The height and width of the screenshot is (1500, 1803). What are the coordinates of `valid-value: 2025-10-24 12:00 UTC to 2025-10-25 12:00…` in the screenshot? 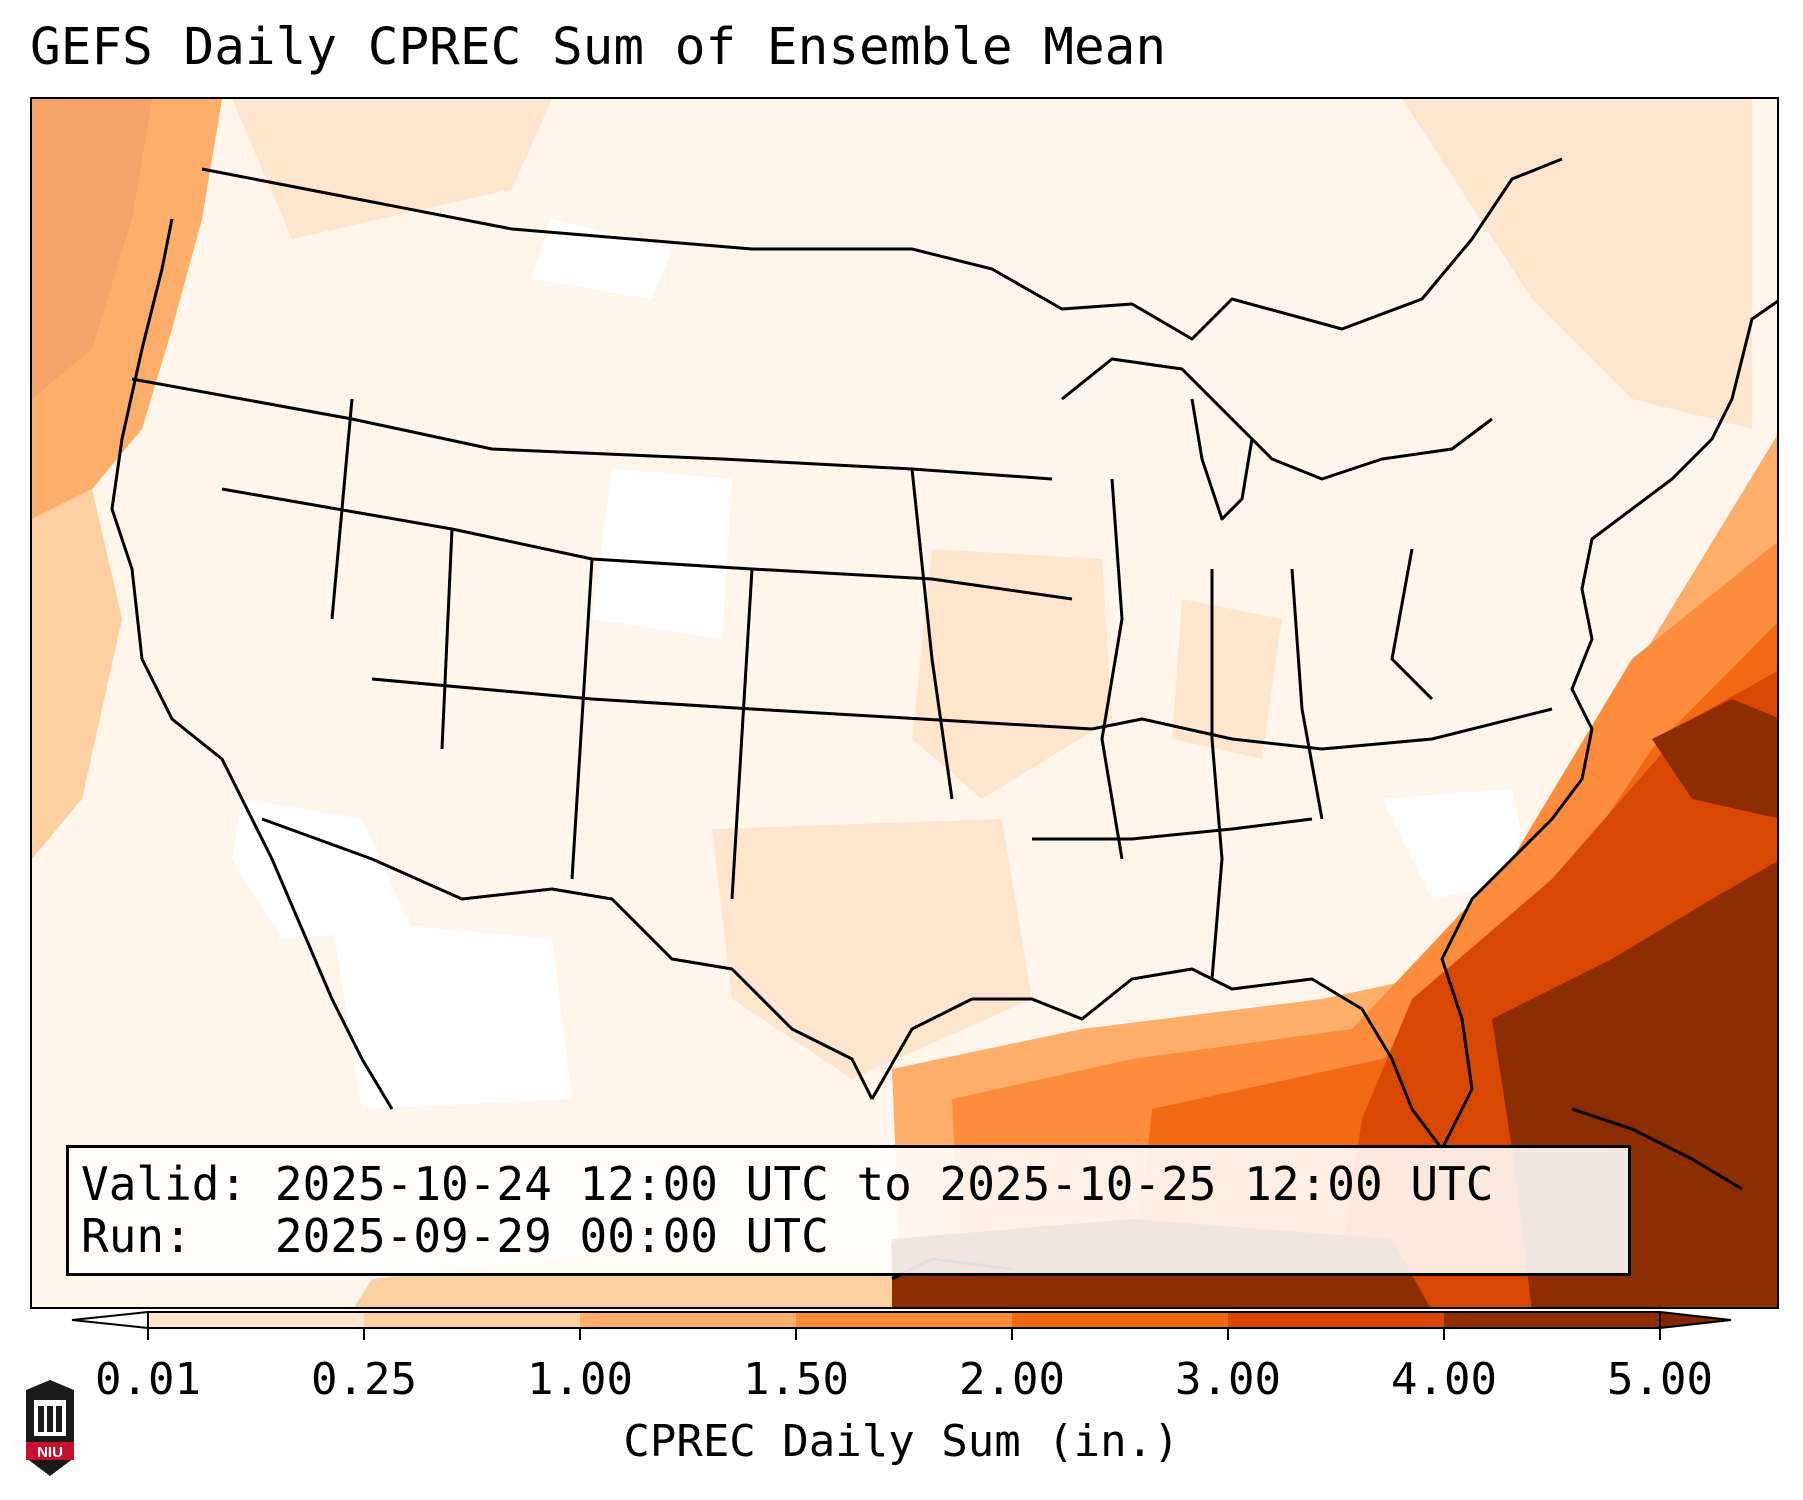 It's located at (884, 1184).